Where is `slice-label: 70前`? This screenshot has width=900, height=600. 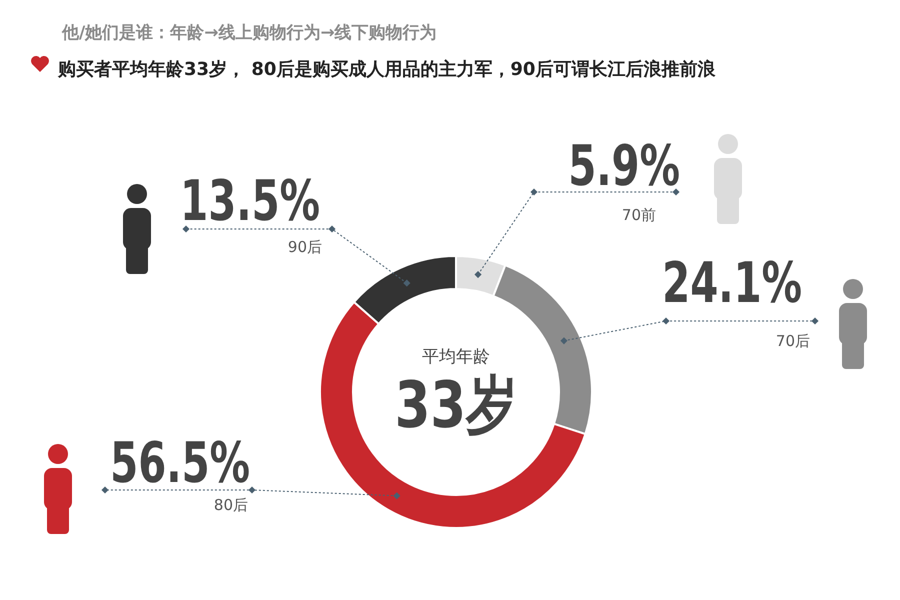
slice-label: 70前 is located at coordinates (639, 215).